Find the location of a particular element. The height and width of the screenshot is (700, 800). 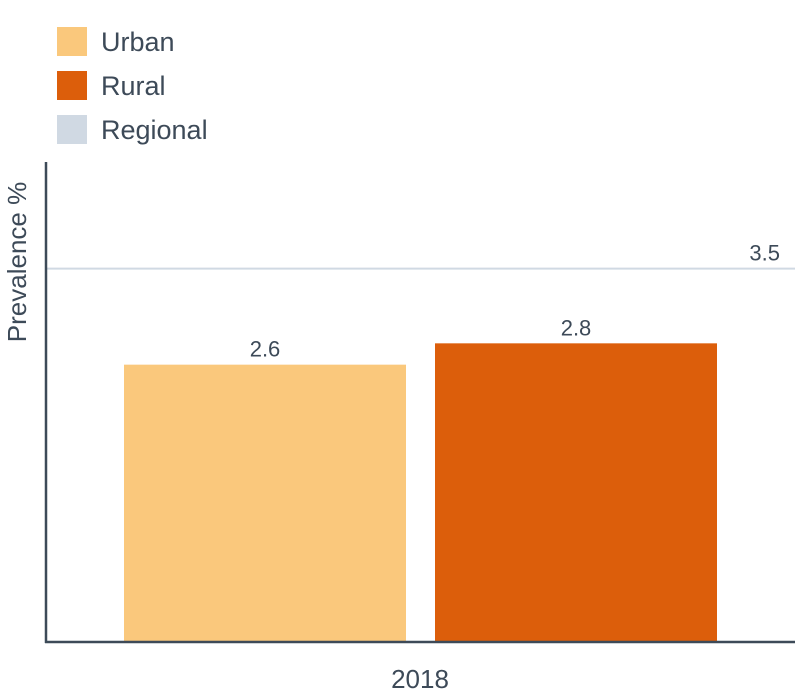

legend-swatch-rural is located at coordinates (72, 85).